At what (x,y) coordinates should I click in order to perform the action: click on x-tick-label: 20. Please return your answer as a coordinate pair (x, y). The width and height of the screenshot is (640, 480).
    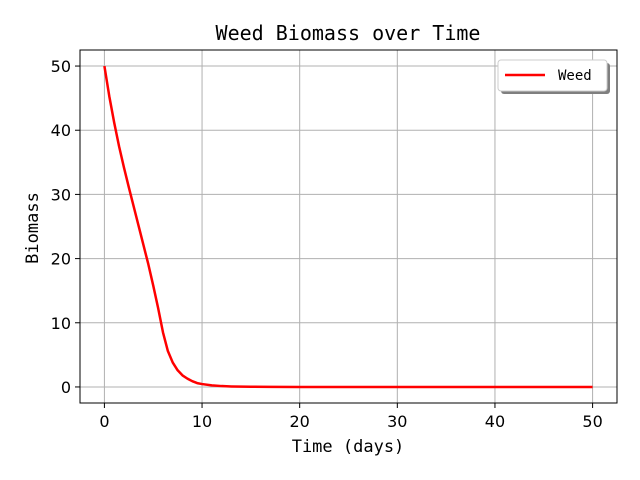
    Looking at the image, I should click on (300, 421).